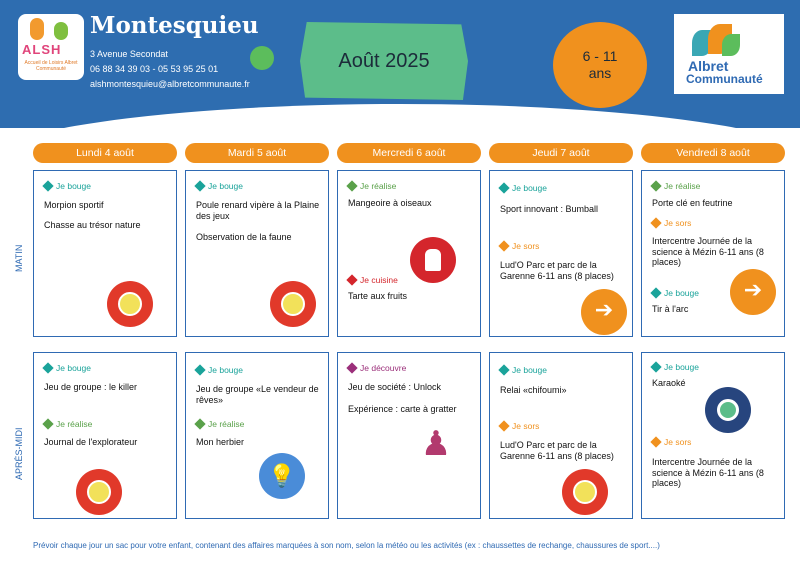 Image resolution: width=800 pixels, height=566 pixels. I want to click on section-label-afternoon: APRÈS-MIDI, so click(19, 453).